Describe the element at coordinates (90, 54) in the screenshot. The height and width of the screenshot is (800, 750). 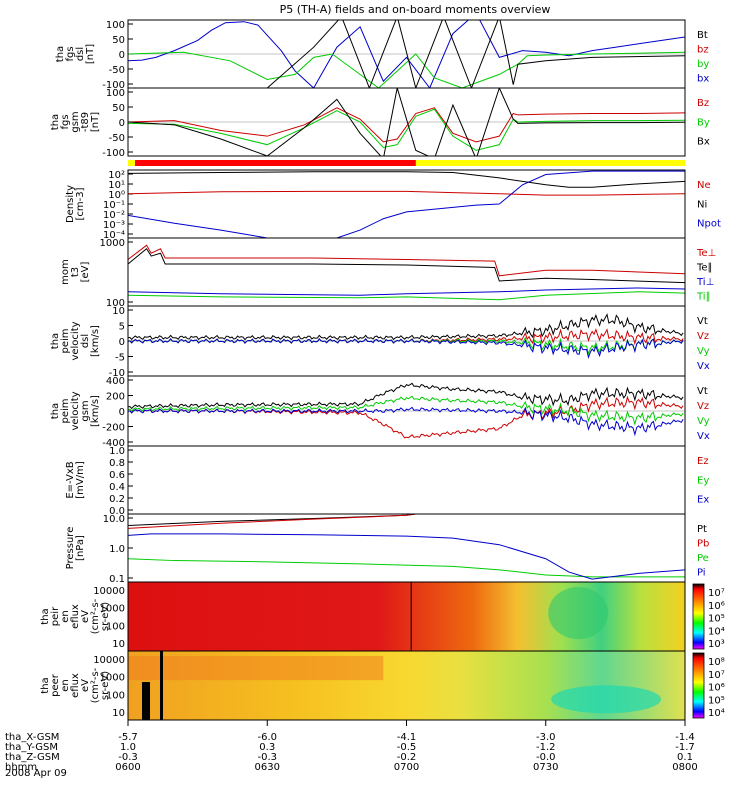
I see `ylabel-fgs_dsl: [nT]` at that location.